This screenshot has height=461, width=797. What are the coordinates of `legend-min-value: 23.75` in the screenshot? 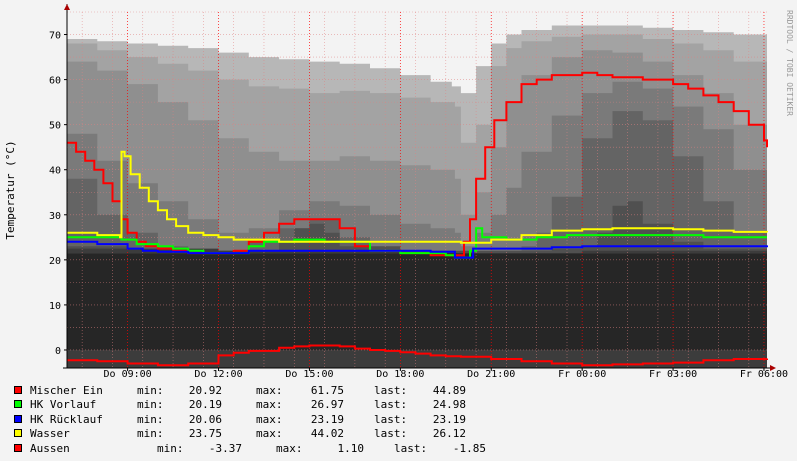 It's located at (205, 434).